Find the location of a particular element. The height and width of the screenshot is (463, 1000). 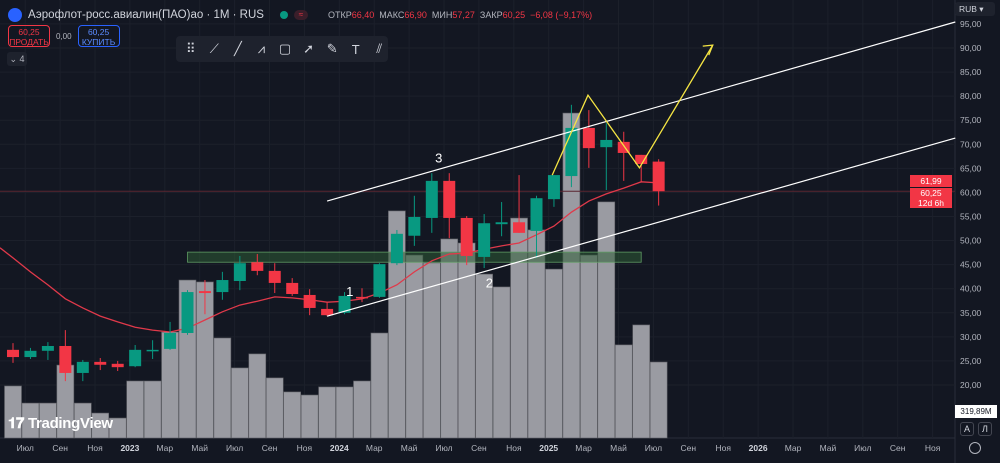

open-value: 66,40 is located at coordinates (363, 15).